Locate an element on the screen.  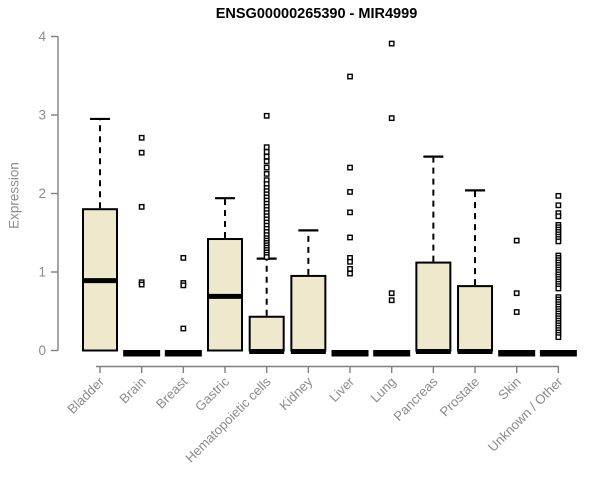
box-group-liver is located at coordinates (350, 215).